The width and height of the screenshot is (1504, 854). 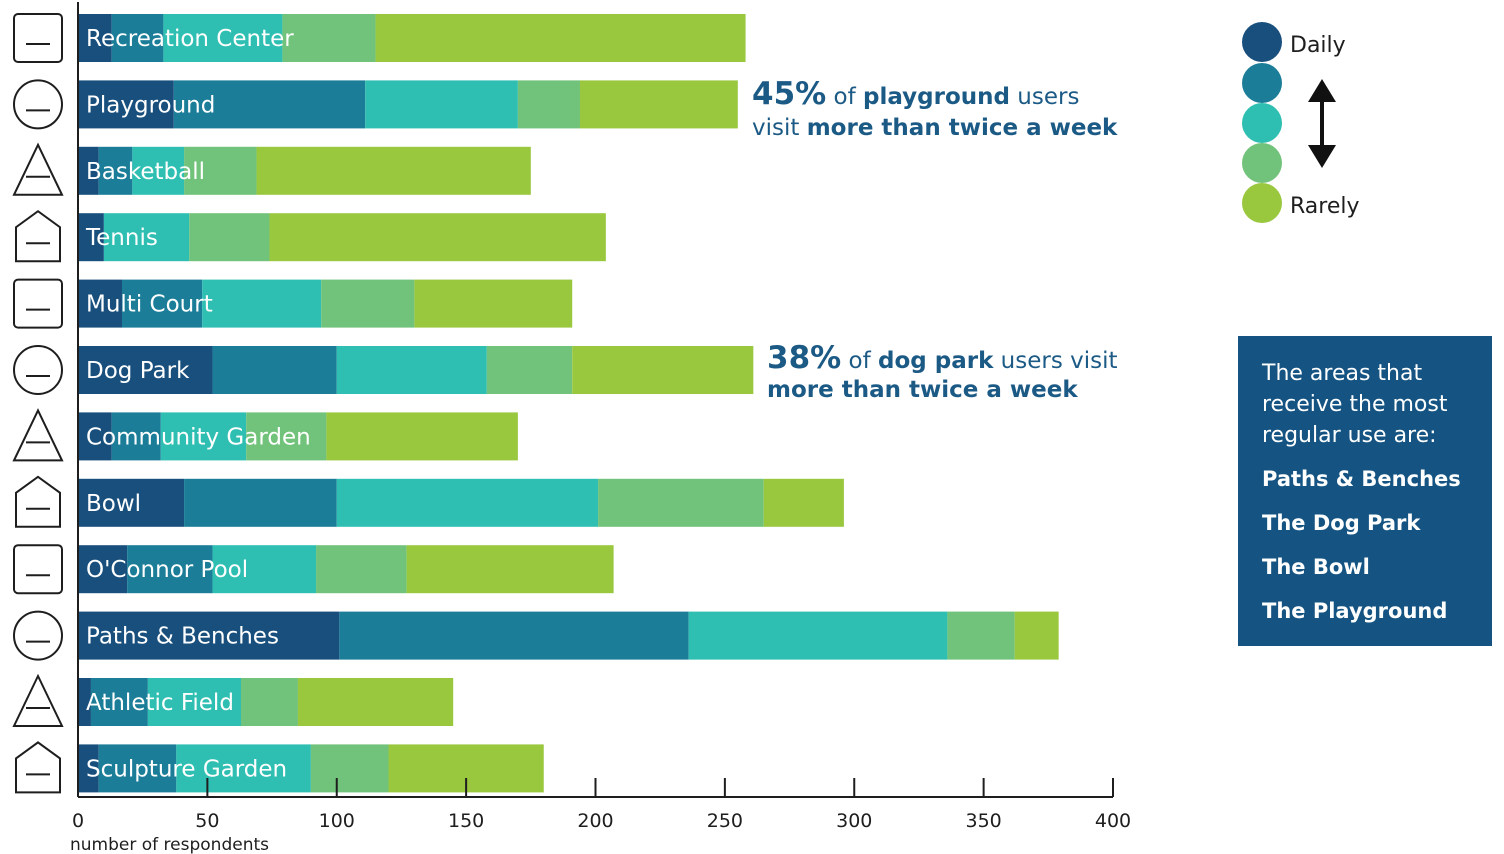 What do you see at coordinates (38, 169) in the screenshot?
I see `basketball-icon` at bounding box center [38, 169].